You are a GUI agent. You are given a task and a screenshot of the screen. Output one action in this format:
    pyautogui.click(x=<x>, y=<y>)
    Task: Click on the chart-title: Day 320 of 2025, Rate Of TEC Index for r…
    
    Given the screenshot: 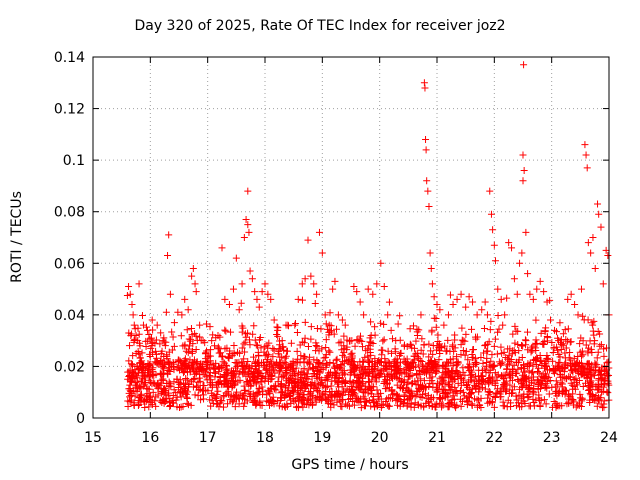 What is the action you would take?
    pyautogui.click(x=320, y=26)
    